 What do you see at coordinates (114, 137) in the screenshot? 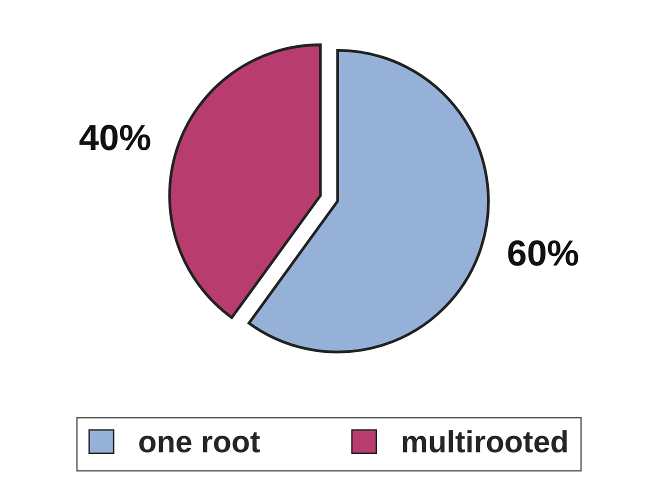
I see `data-label: 40%` at bounding box center [114, 137].